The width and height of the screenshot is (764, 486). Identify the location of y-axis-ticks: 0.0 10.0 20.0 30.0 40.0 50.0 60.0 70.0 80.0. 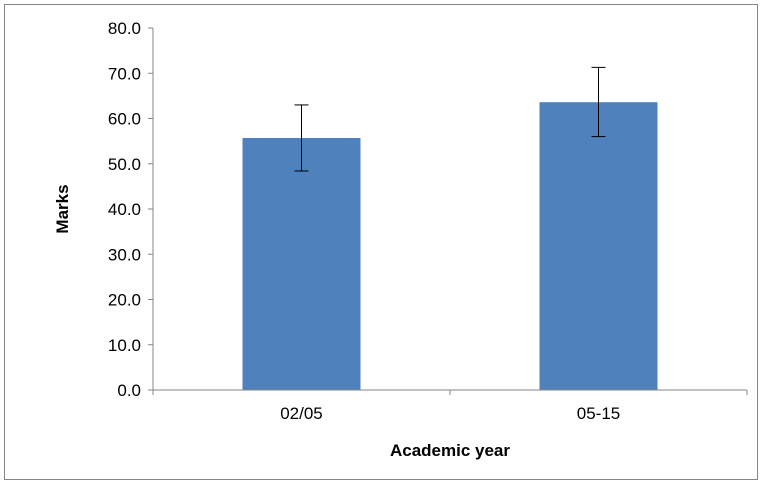
(130, 209).